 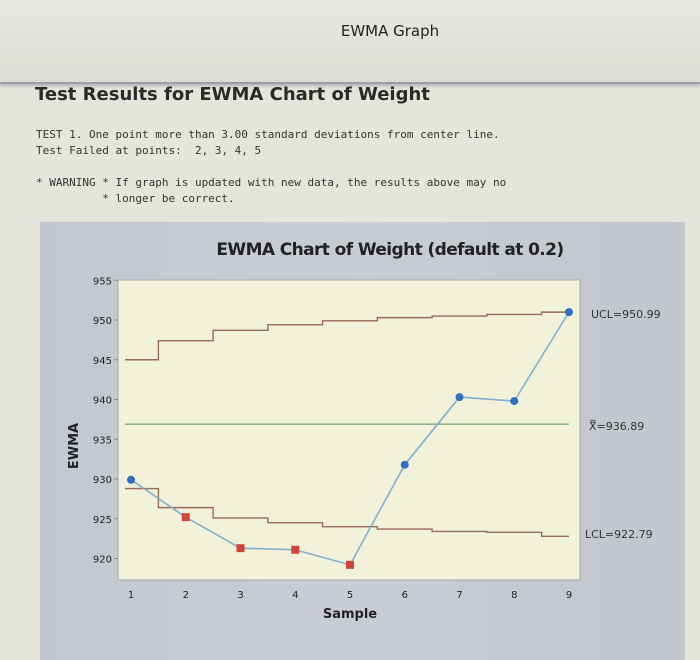 I want to click on x-axis-label: Sample, so click(x=350, y=614).